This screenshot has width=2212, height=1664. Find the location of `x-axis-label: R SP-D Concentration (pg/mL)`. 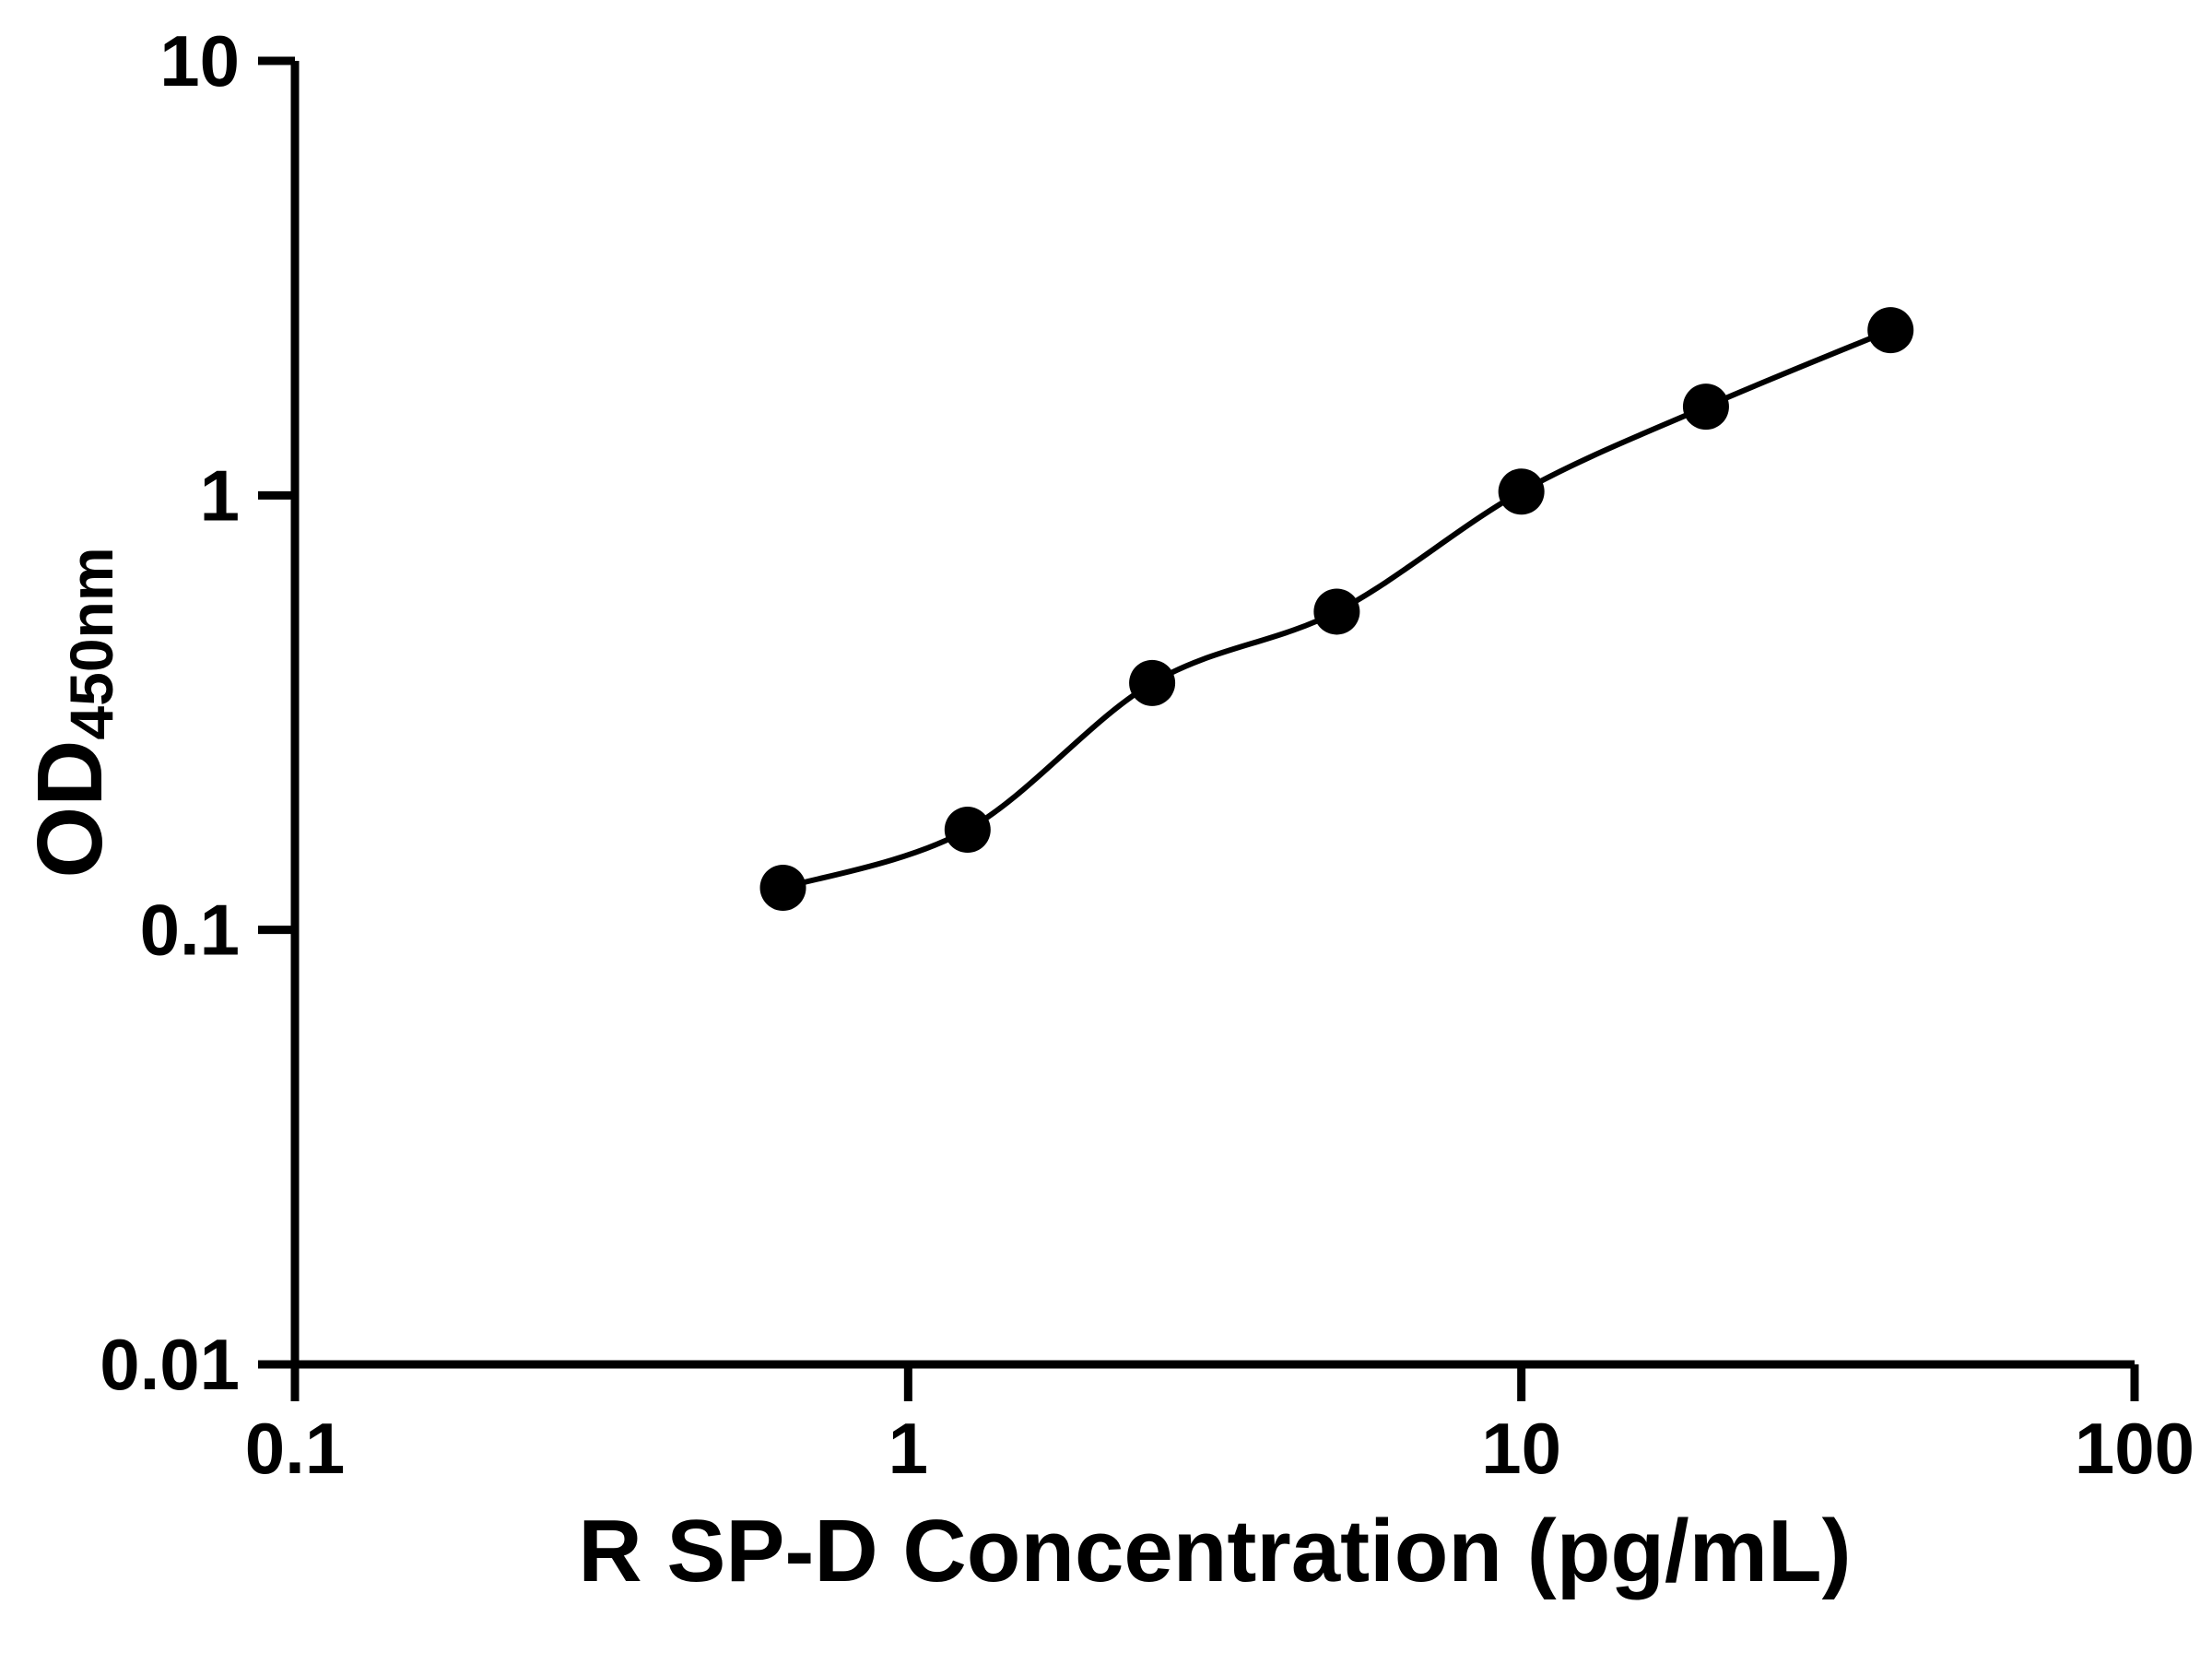

x-axis-label: R SP-D Concentration (pg/mL) is located at coordinates (1214, 1551).